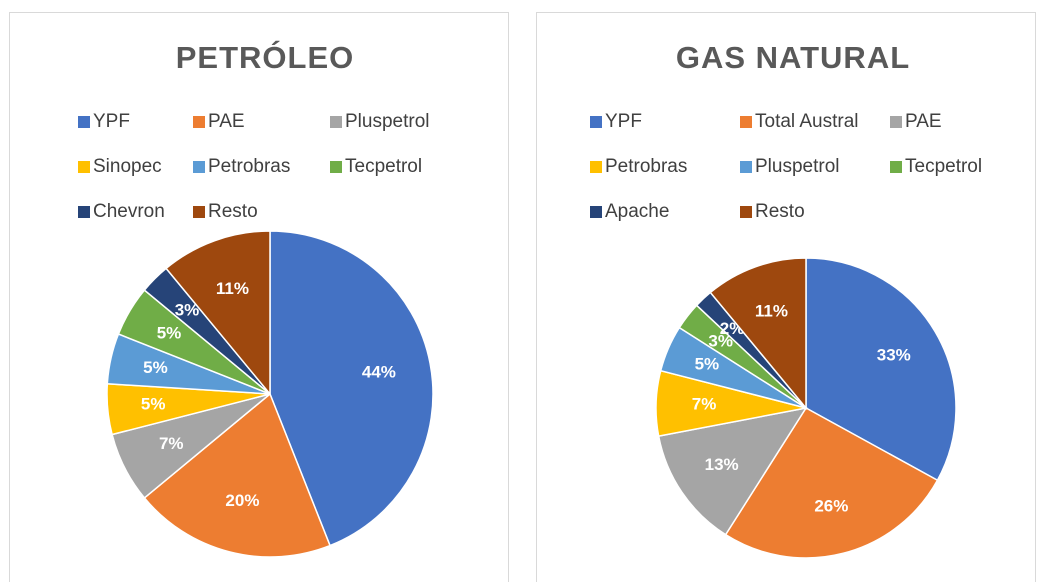 Image resolution: width=1061 pixels, height=587 pixels. I want to click on legend-label: Total Austral, so click(807, 121).